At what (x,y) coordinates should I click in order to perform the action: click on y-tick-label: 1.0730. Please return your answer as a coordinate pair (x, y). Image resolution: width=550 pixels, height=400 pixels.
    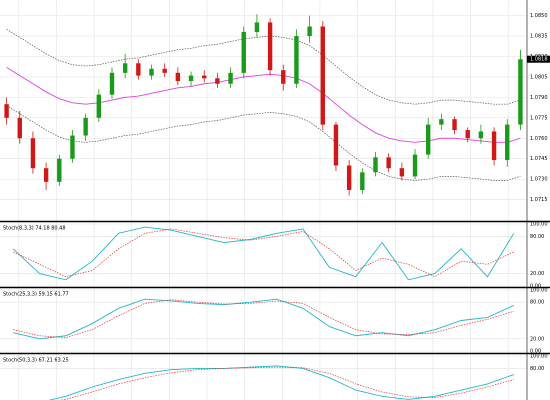
    Looking at the image, I should click on (539, 180).